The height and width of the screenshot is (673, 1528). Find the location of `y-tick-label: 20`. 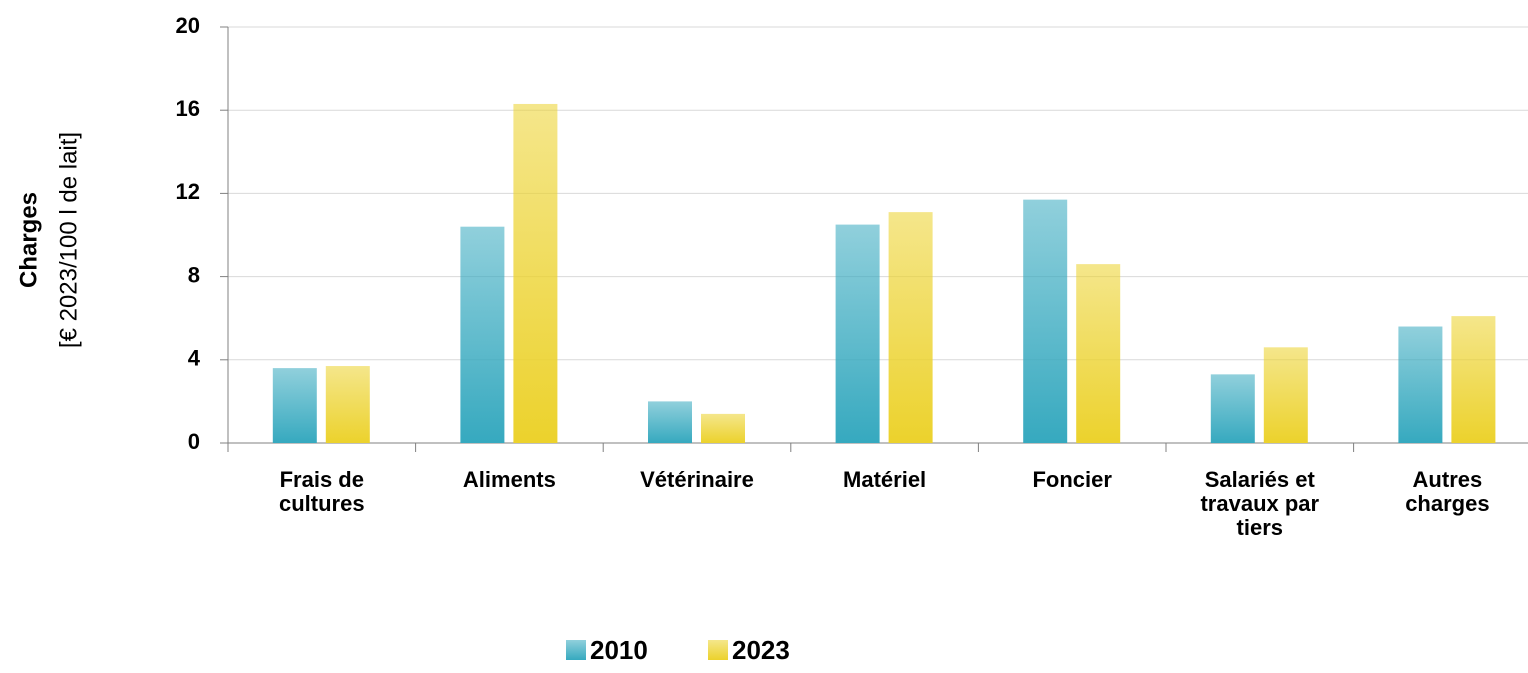

y-tick-label: 20 is located at coordinates (188, 25).